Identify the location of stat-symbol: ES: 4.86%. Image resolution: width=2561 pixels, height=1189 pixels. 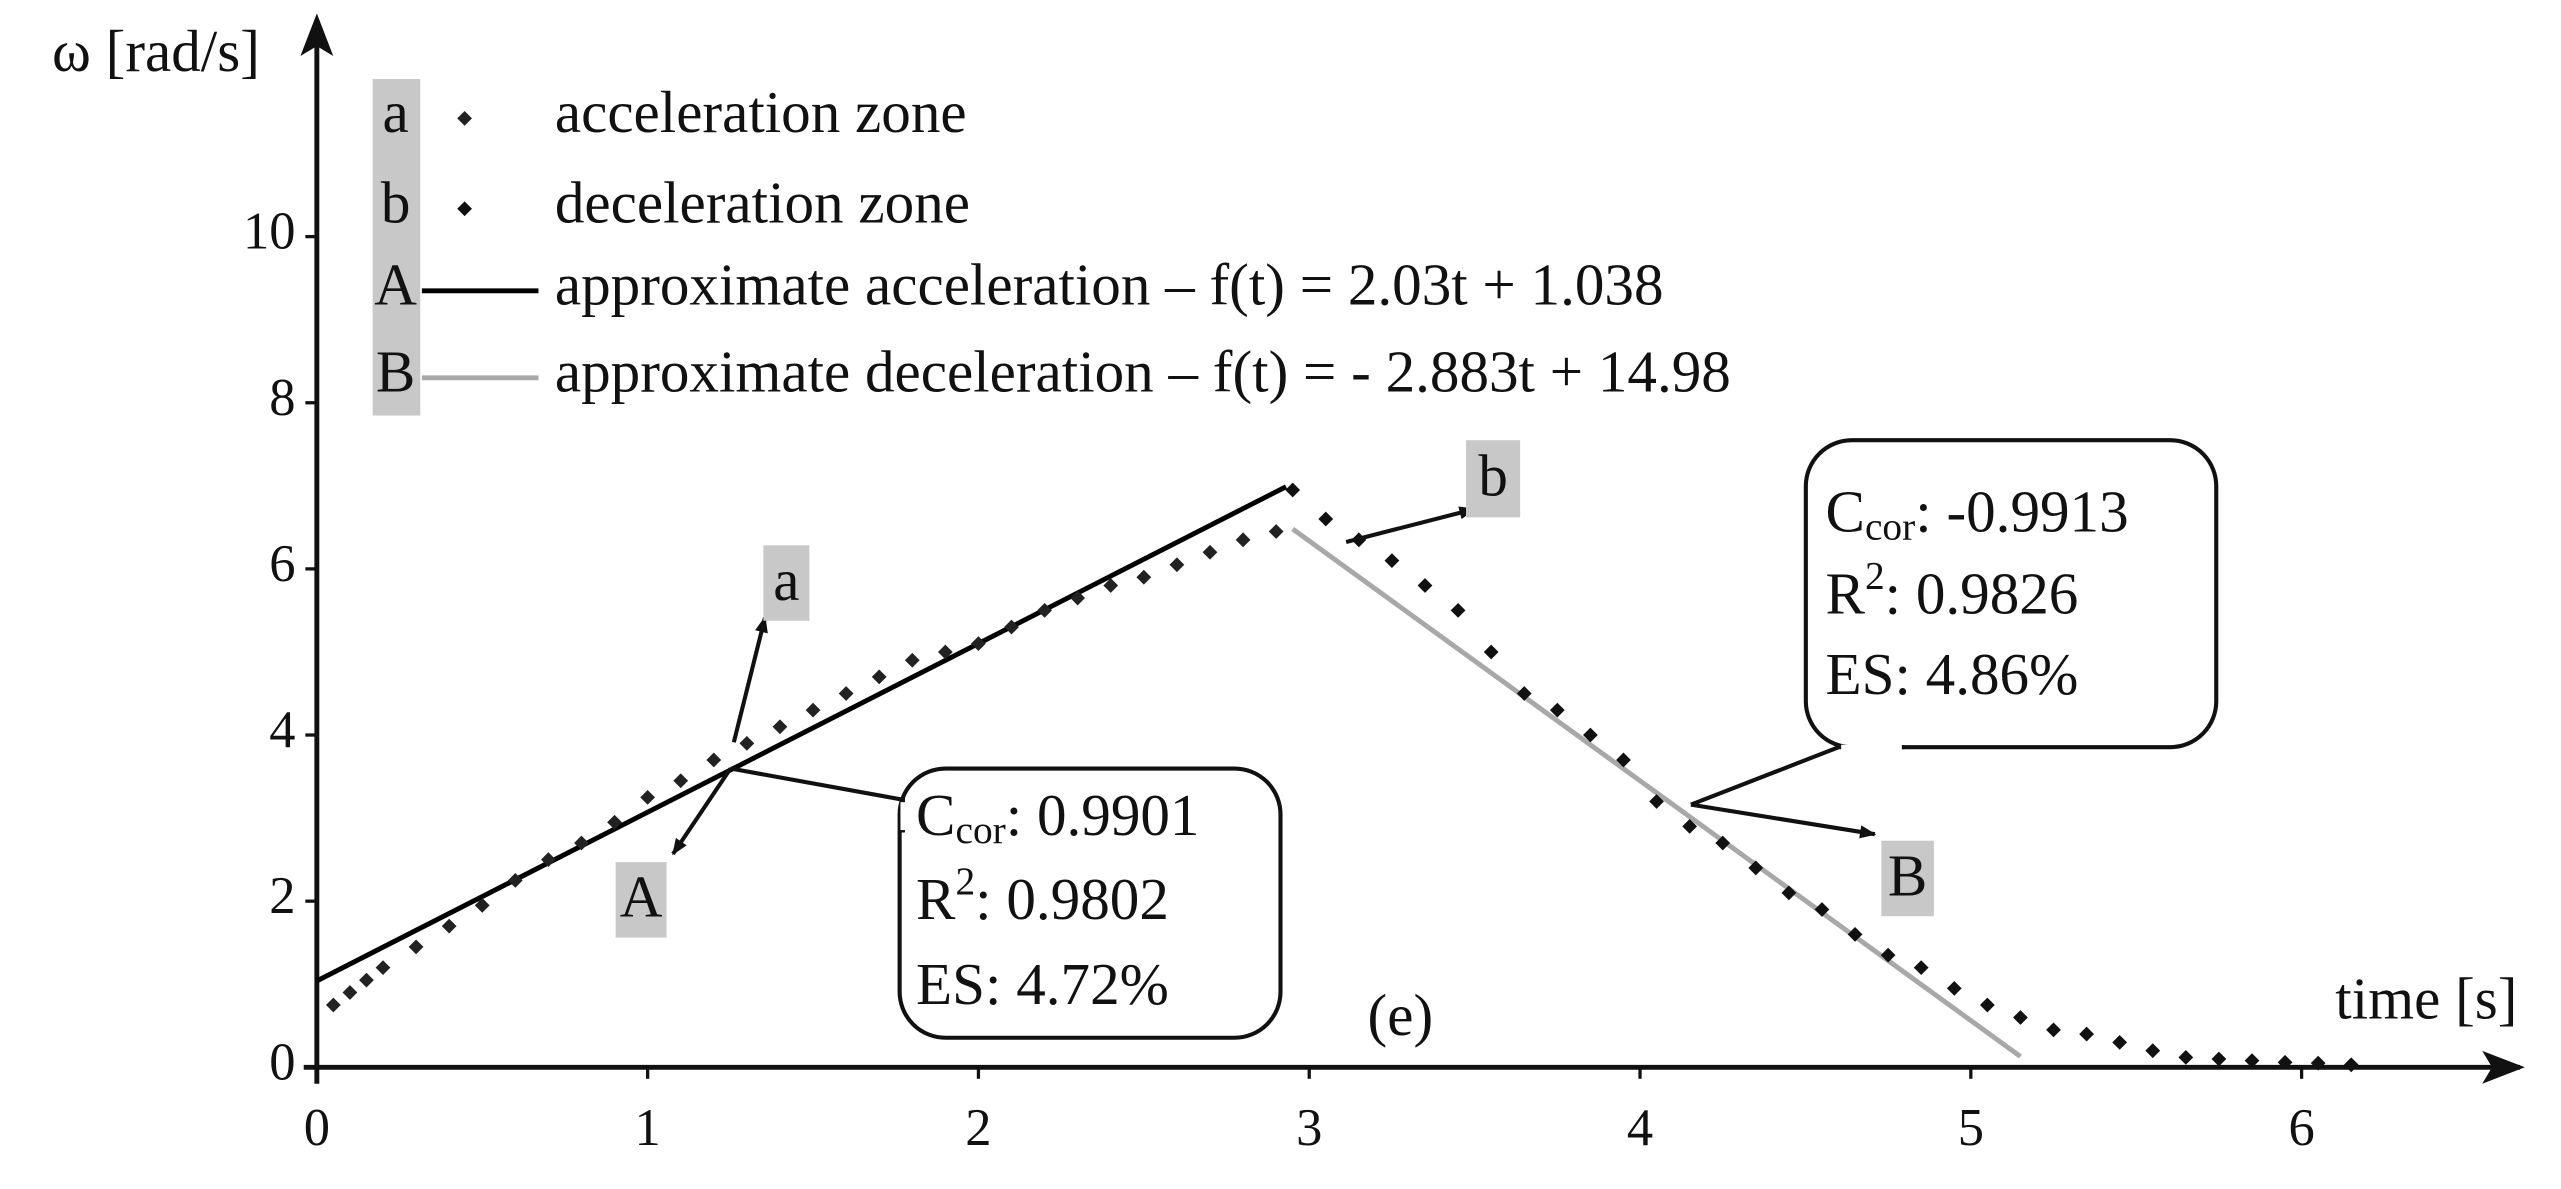
(1952, 673).